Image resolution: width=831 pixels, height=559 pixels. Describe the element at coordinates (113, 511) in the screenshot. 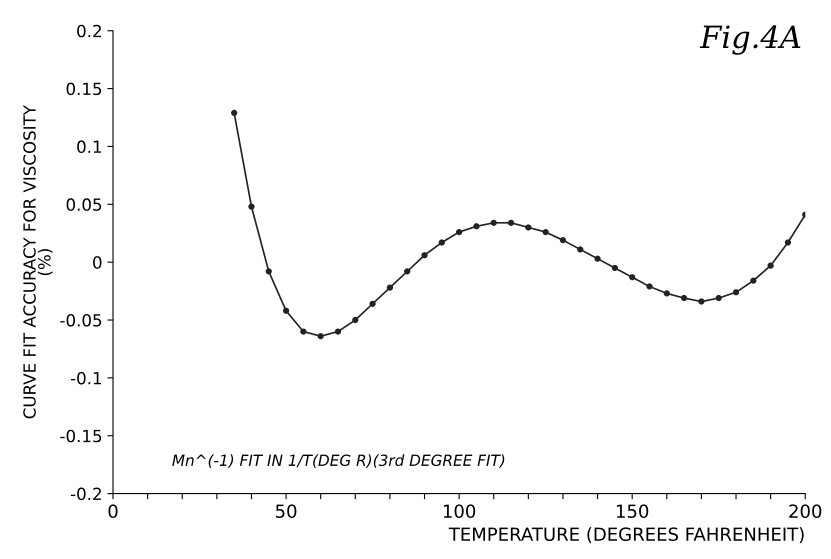

I see `x-tick-label: 0` at that location.